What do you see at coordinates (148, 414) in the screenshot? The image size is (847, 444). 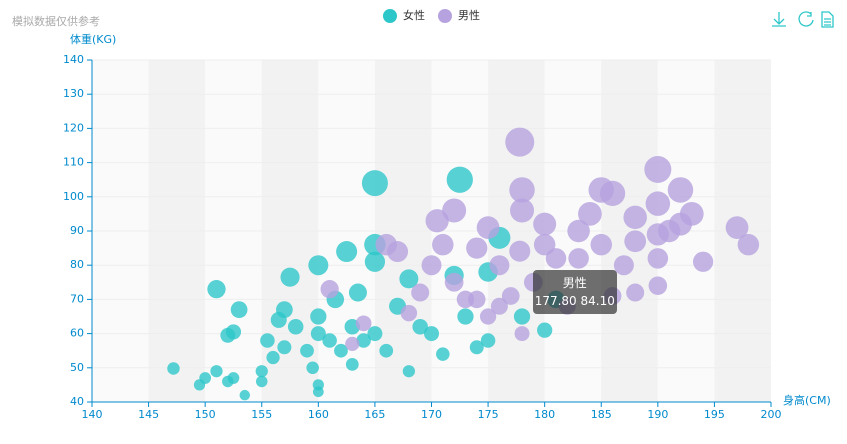 I see `x-tick-label: 145` at bounding box center [148, 414].